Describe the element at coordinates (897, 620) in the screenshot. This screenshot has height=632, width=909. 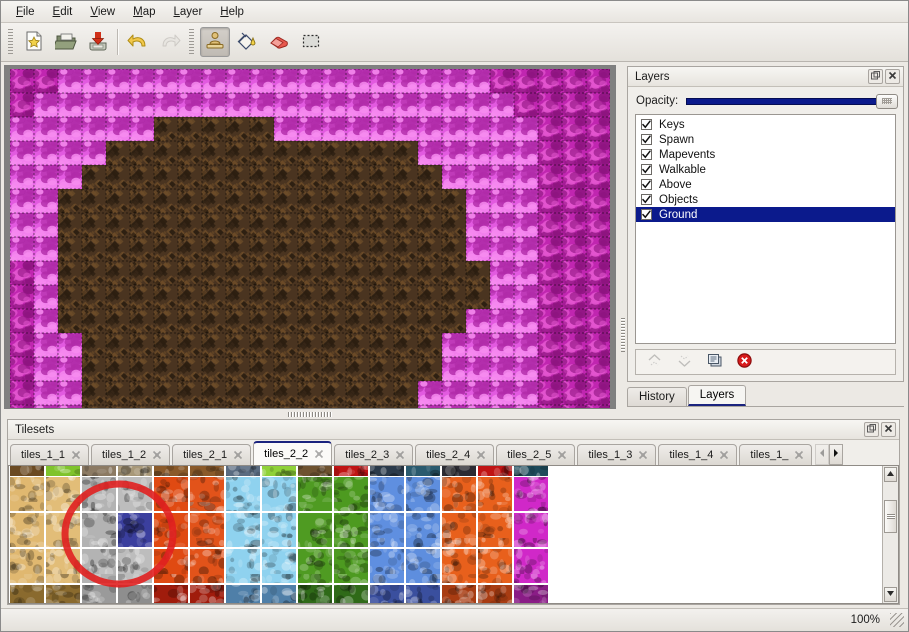
I see `window-resize-grip` at that location.